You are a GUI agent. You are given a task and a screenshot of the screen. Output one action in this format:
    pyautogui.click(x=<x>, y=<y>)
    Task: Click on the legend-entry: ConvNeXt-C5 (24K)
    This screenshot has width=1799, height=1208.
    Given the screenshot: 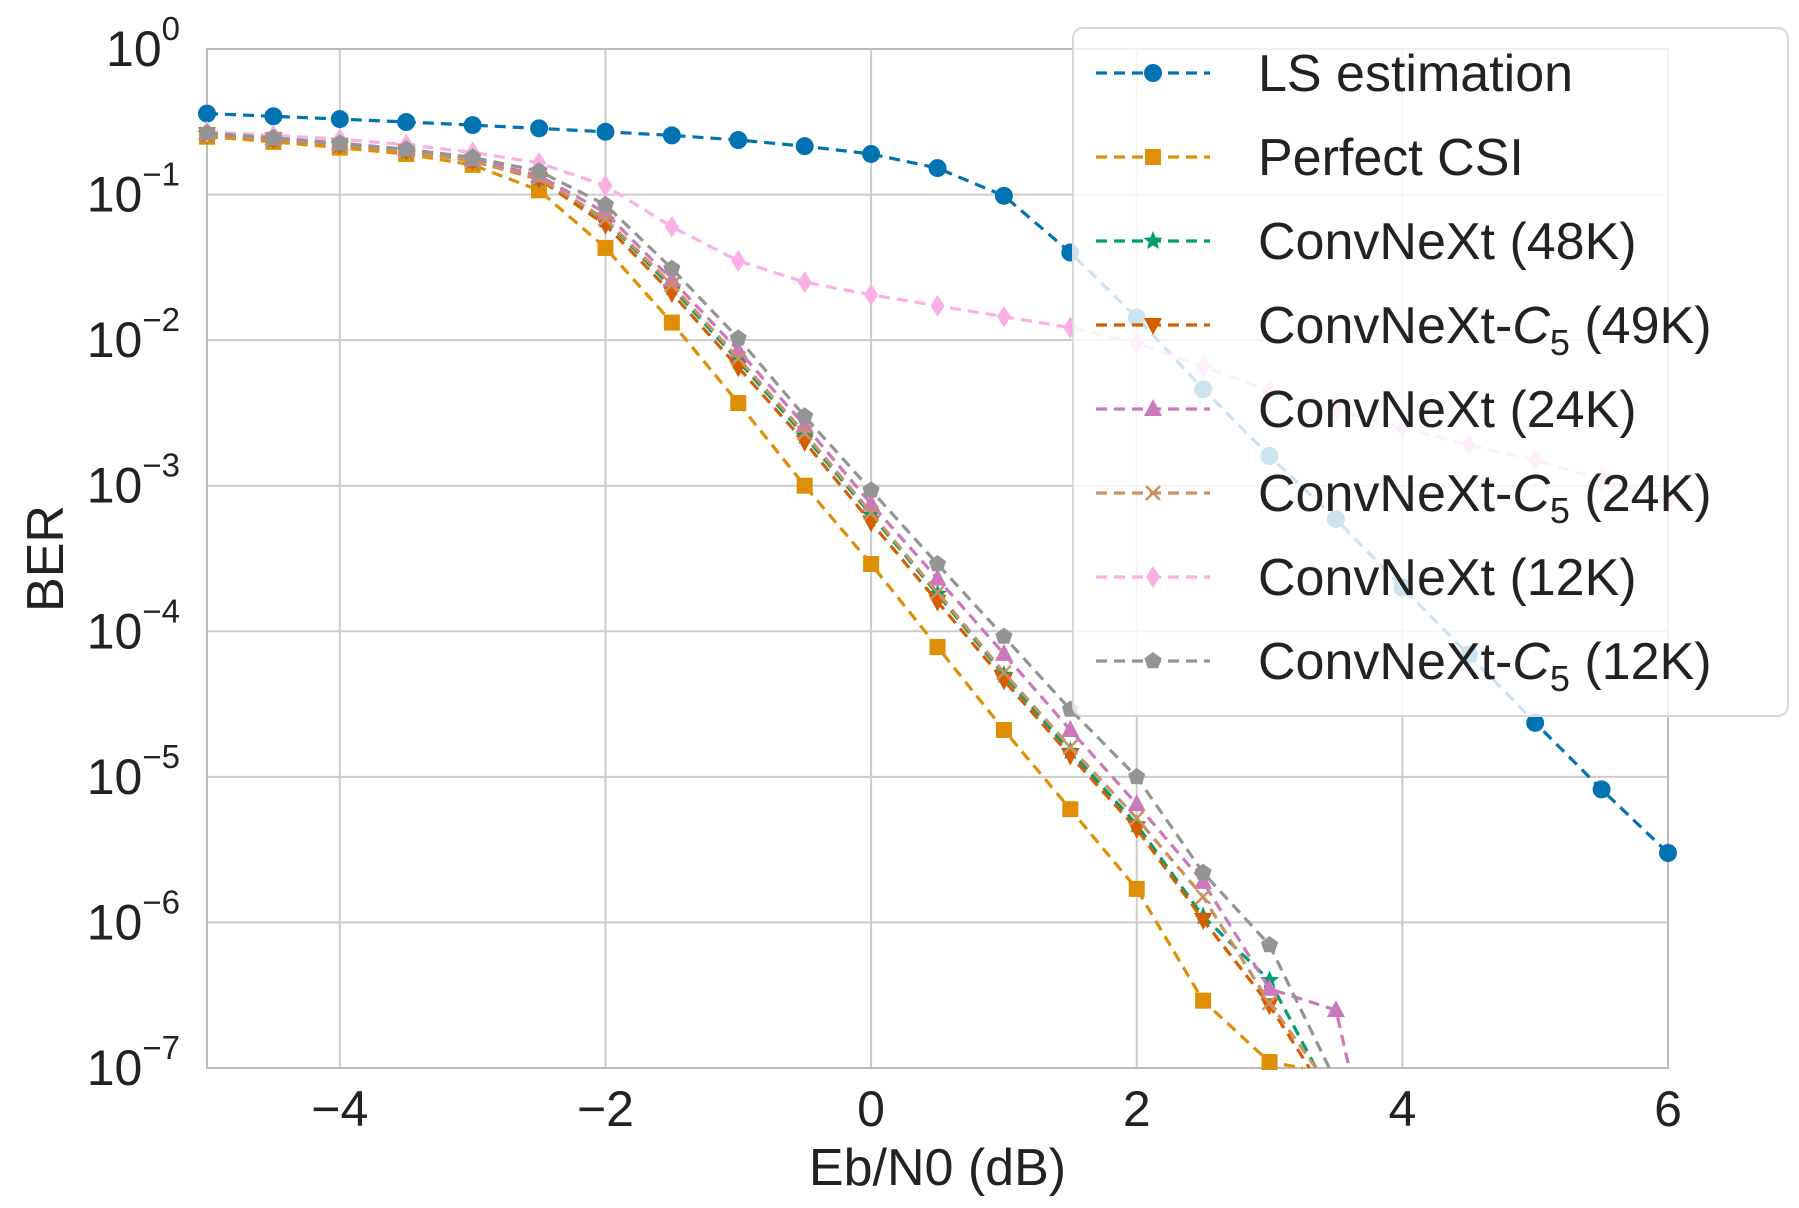 What is the action you would take?
    pyautogui.click(x=1404, y=498)
    